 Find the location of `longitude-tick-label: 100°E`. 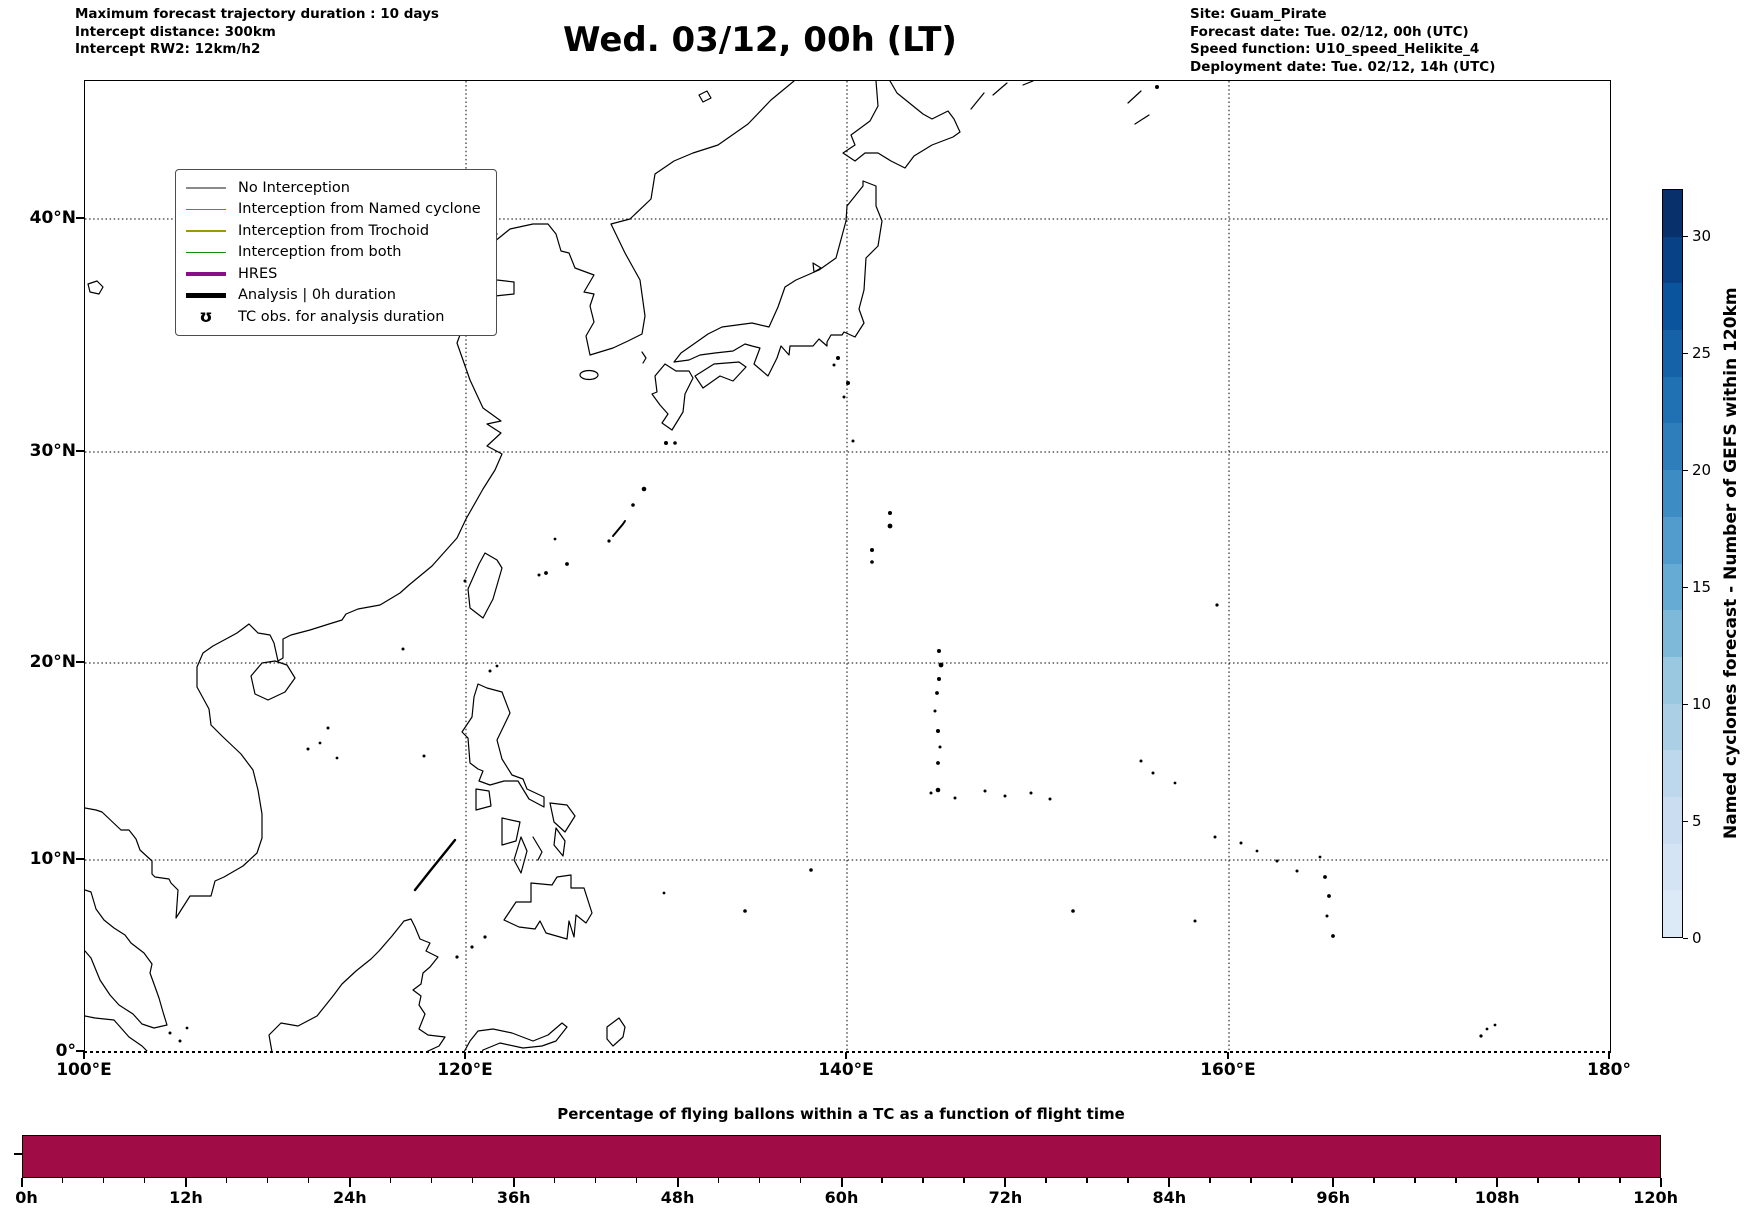

longitude-tick-label: 100°E is located at coordinates (84, 1070).